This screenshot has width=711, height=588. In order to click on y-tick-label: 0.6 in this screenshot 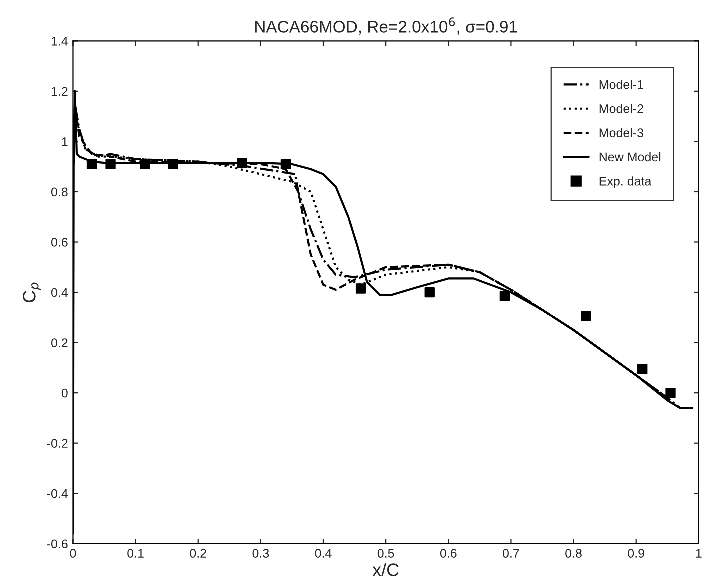, I will do `click(59, 242)`.